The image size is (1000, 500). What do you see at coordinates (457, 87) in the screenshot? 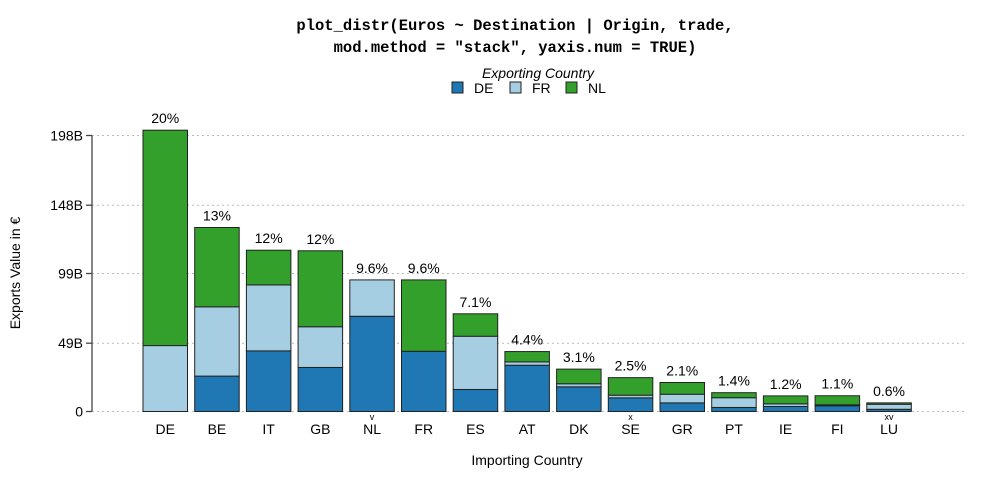
I see `legend-swatch-DE` at bounding box center [457, 87].